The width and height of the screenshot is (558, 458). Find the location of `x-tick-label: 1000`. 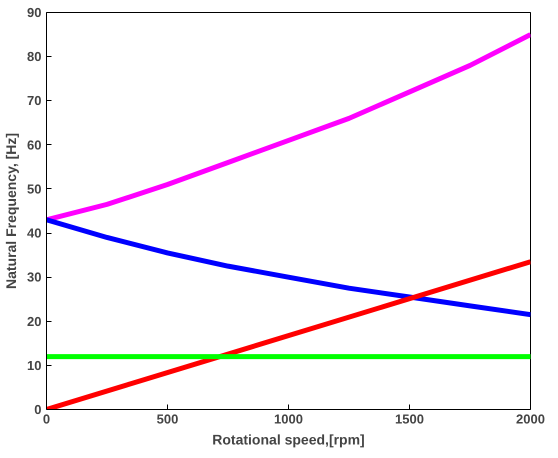

x-tick-label: 1000 is located at coordinates (288, 419).